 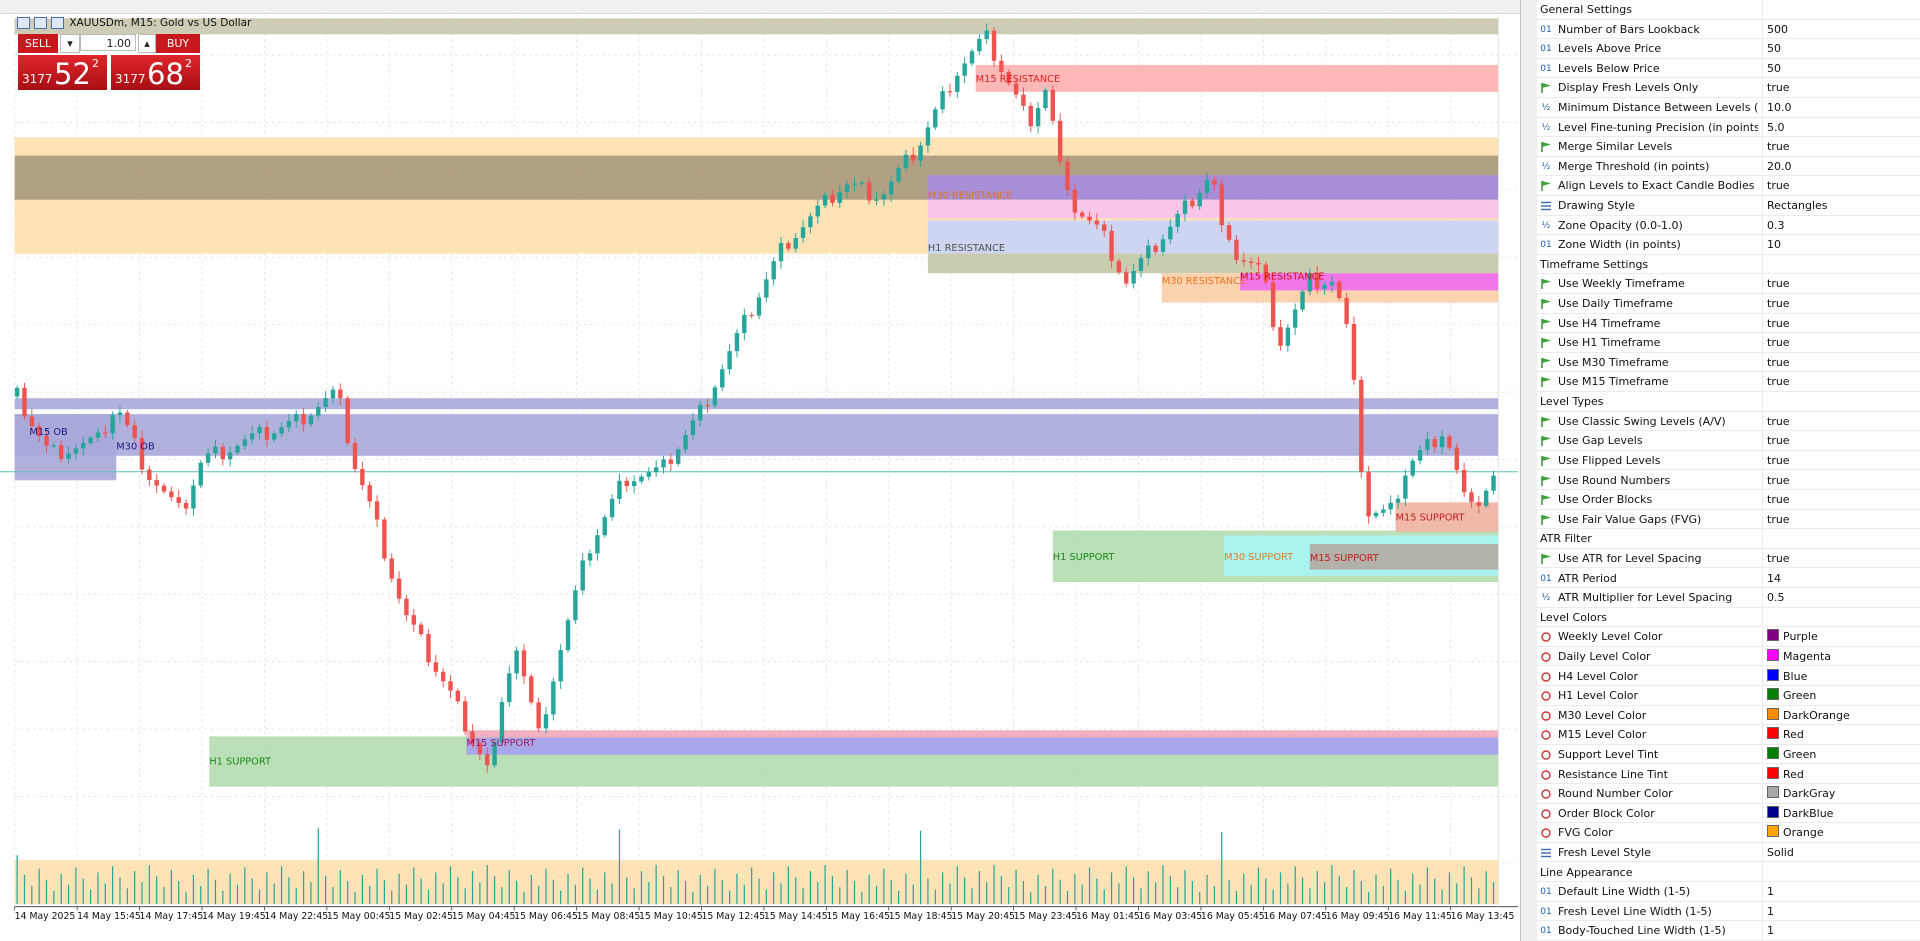 I want to click on setting-row: Use Order Blocks true, so click(x=1728, y=500).